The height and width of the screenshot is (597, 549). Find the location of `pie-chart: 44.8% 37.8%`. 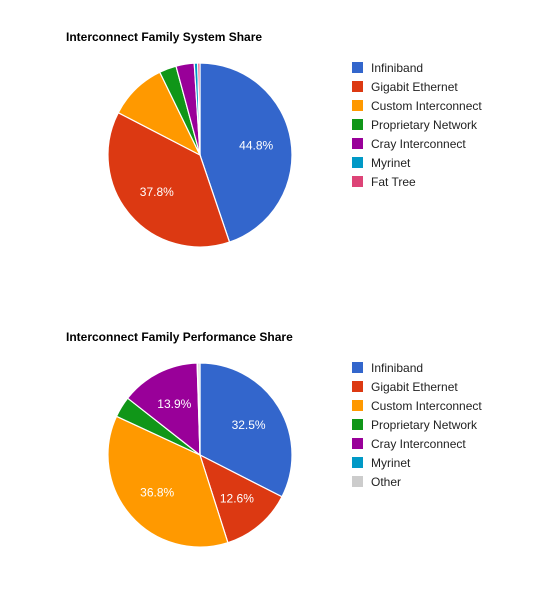

pie-chart: 44.8% 37.8% is located at coordinates (200, 155).